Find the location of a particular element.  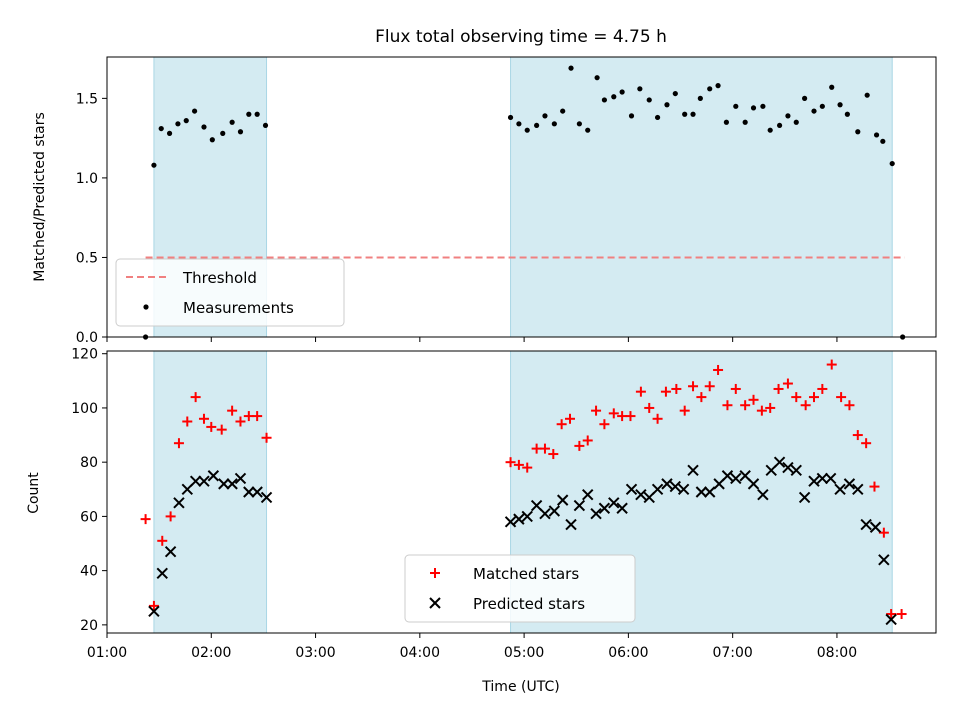

legend-matched-swatch is located at coordinates (435, 573).